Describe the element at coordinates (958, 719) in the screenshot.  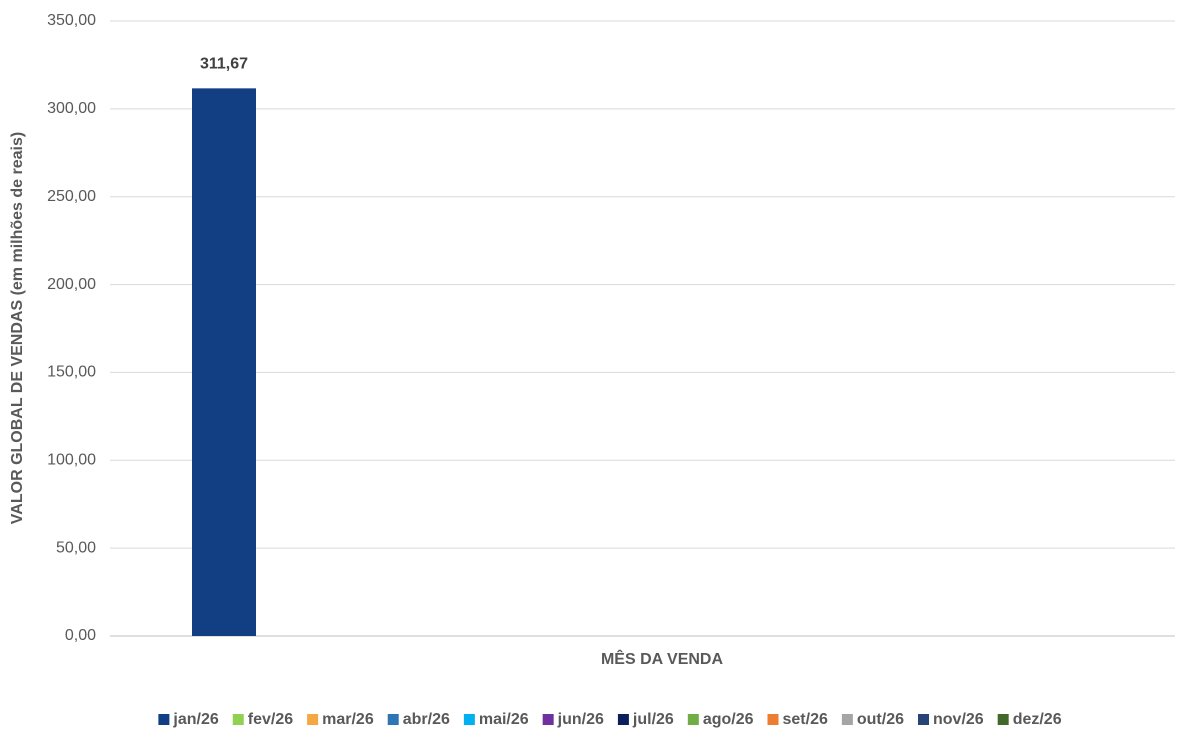
I see `legend-label: nov/26` at that location.